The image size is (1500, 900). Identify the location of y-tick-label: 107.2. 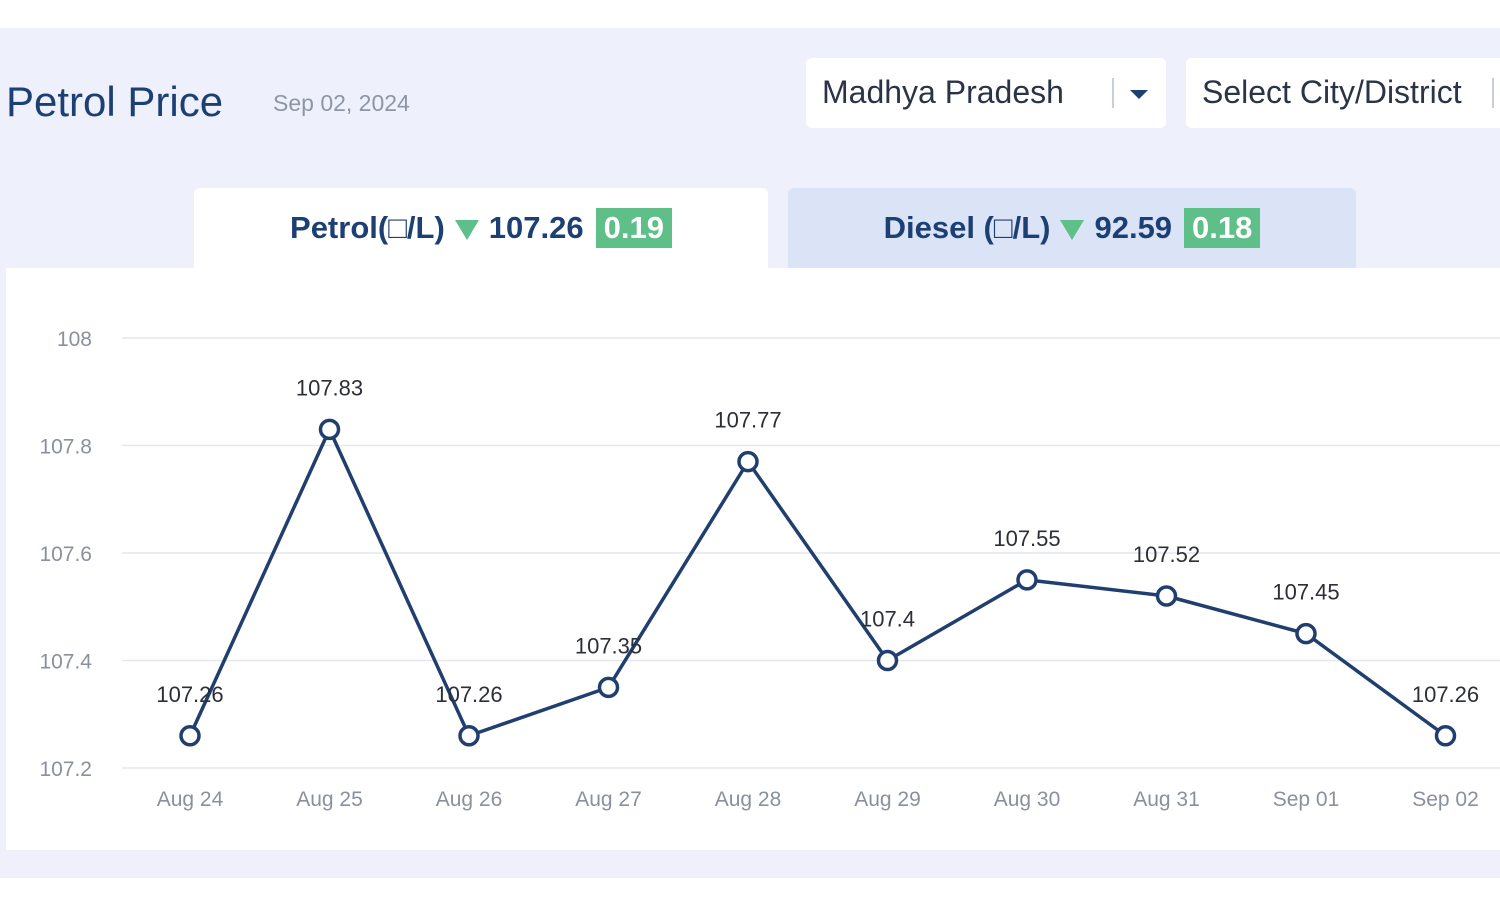
(65, 769).